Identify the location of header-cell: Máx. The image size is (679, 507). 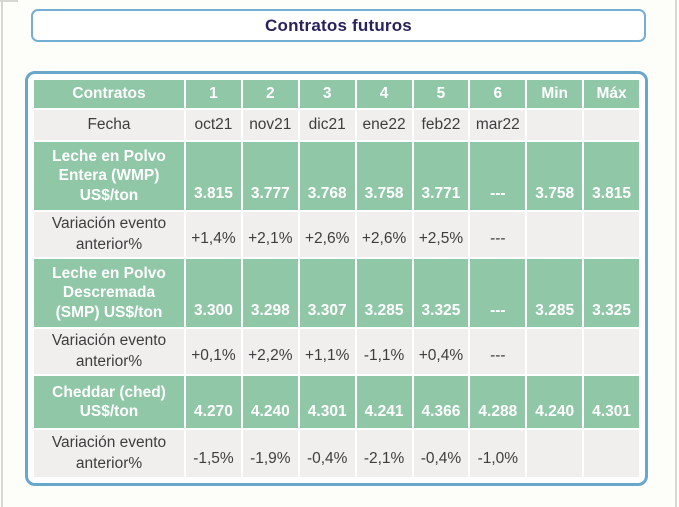
(611, 94).